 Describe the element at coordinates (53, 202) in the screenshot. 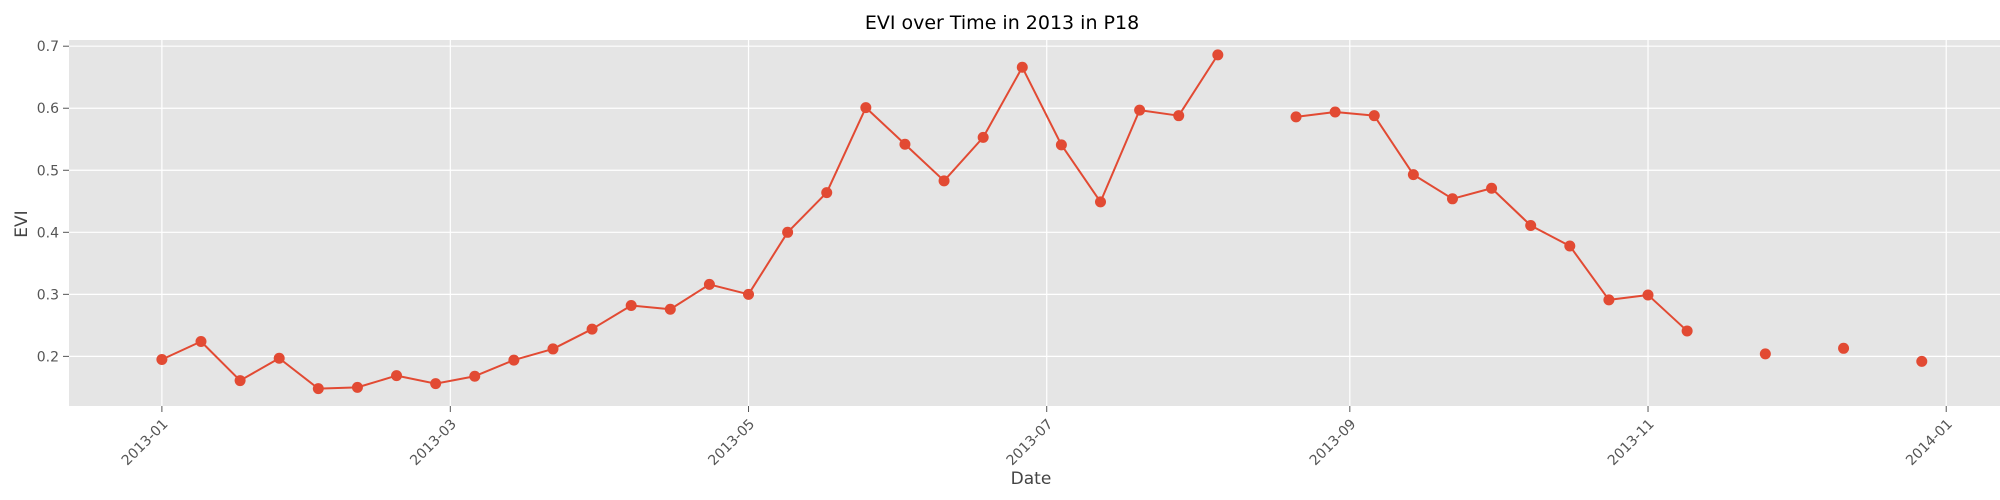

I see `y-axis-ticks: 0.2 0.3 0.4 0.5 0.6 0.7` at that location.